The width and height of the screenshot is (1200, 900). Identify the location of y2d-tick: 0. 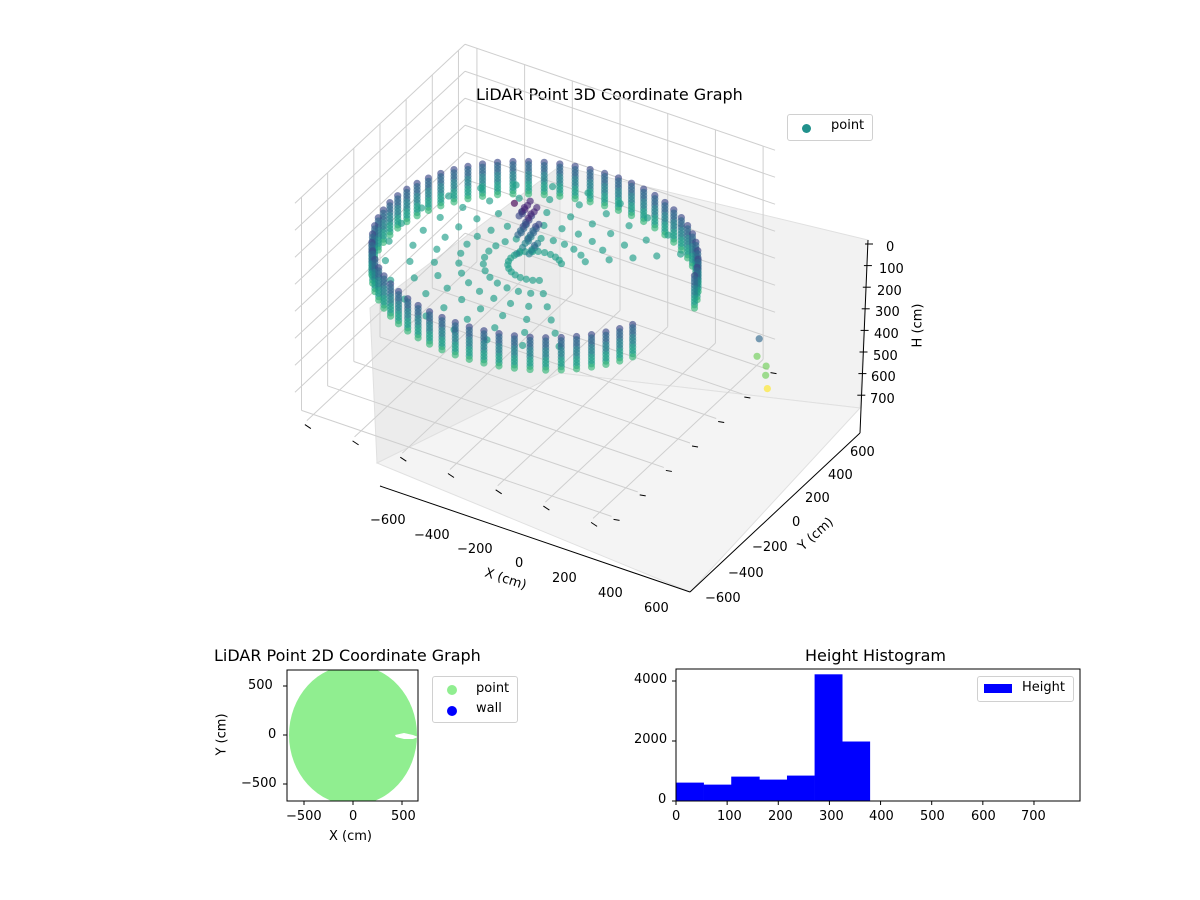
(272, 734).